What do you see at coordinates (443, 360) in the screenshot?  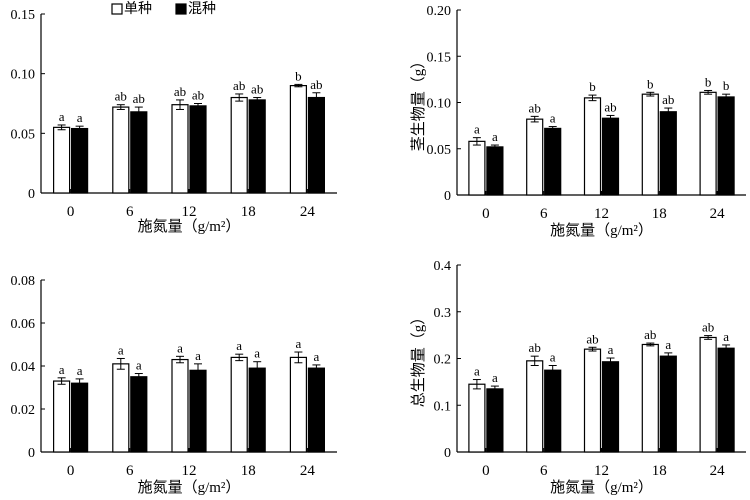 I see `y-tick-label: 0.2` at bounding box center [443, 360].